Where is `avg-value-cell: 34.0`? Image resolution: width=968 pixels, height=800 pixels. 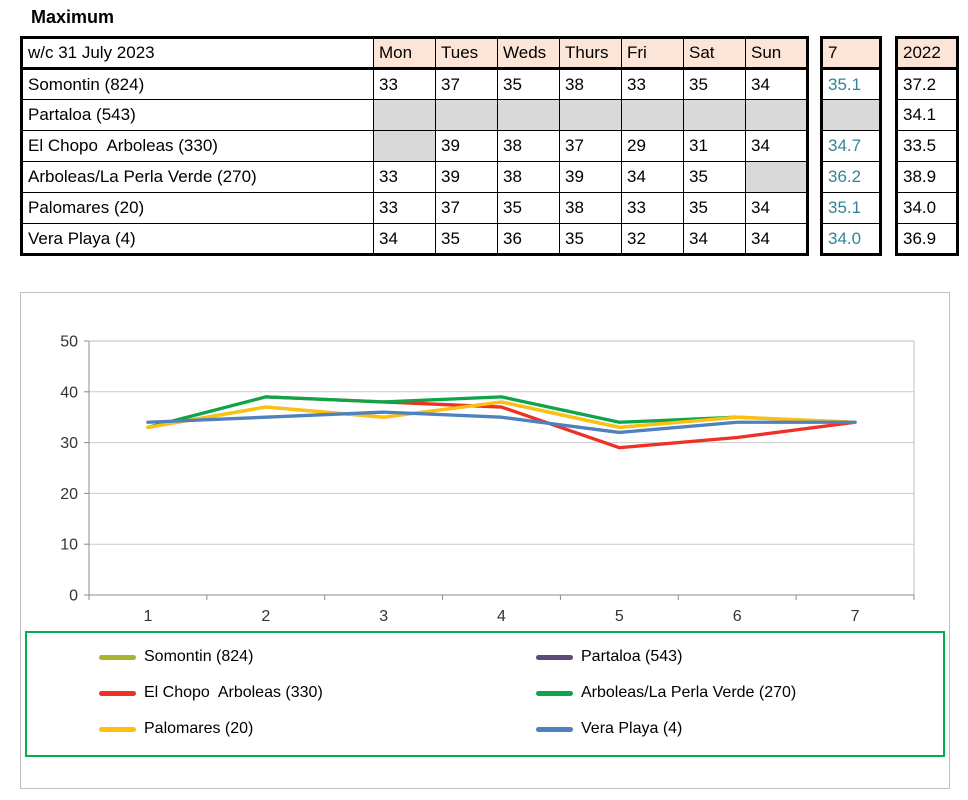
avg-value-cell: 34.0 is located at coordinates (851, 239).